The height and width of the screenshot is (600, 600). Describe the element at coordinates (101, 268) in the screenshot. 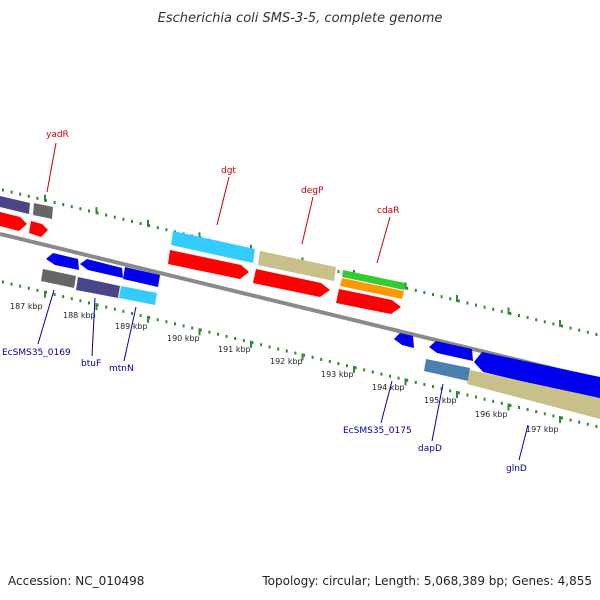

I see `gene-arrow-blue` at that location.